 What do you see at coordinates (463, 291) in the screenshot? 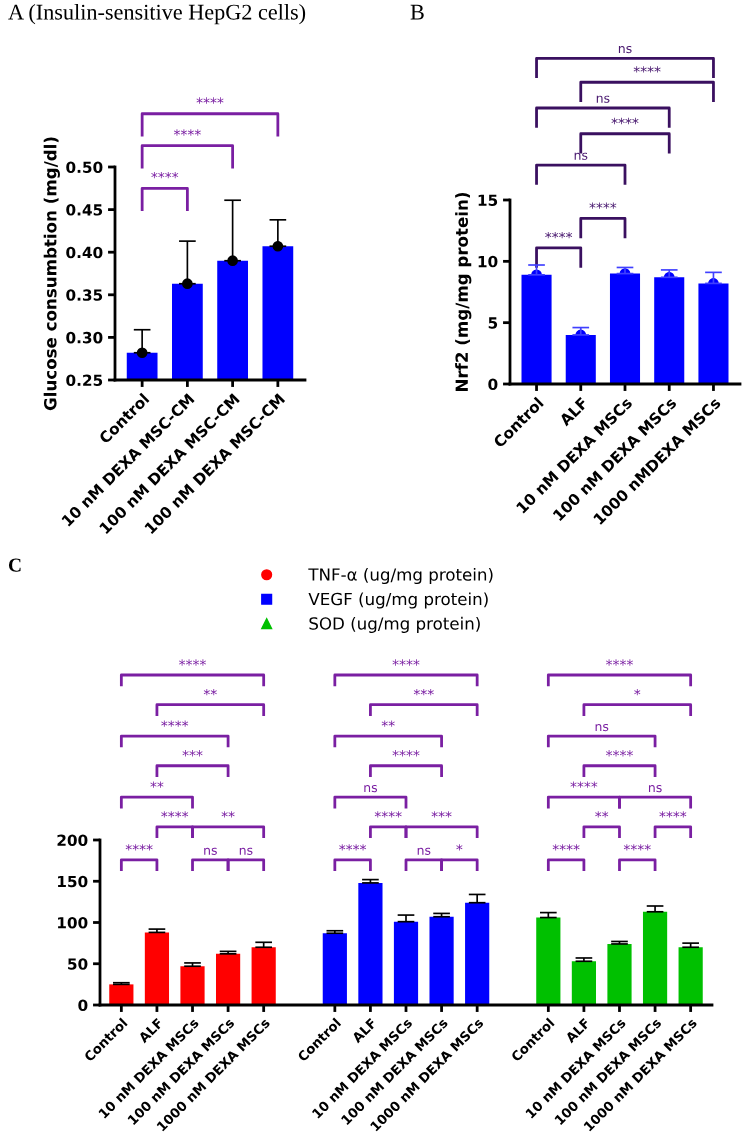
I see `y-axis-title: Nrf2 (mg/mg protein)` at bounding box center [463, 291].